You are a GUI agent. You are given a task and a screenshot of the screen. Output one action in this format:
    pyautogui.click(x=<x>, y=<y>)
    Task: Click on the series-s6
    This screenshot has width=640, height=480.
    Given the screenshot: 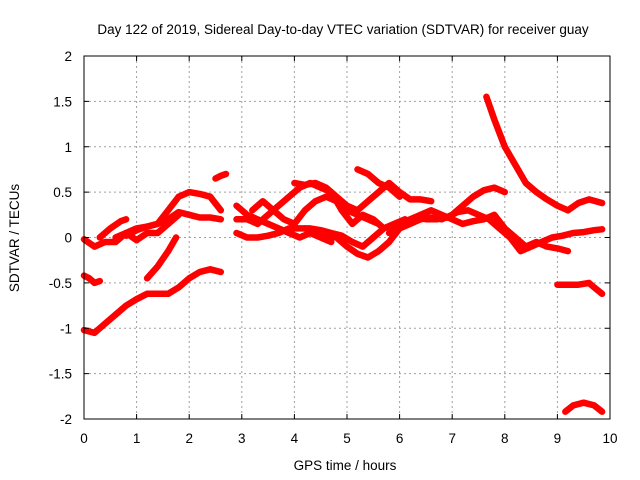 What is the action you would take?
    pyautogui.click(x=173, y=223)
    